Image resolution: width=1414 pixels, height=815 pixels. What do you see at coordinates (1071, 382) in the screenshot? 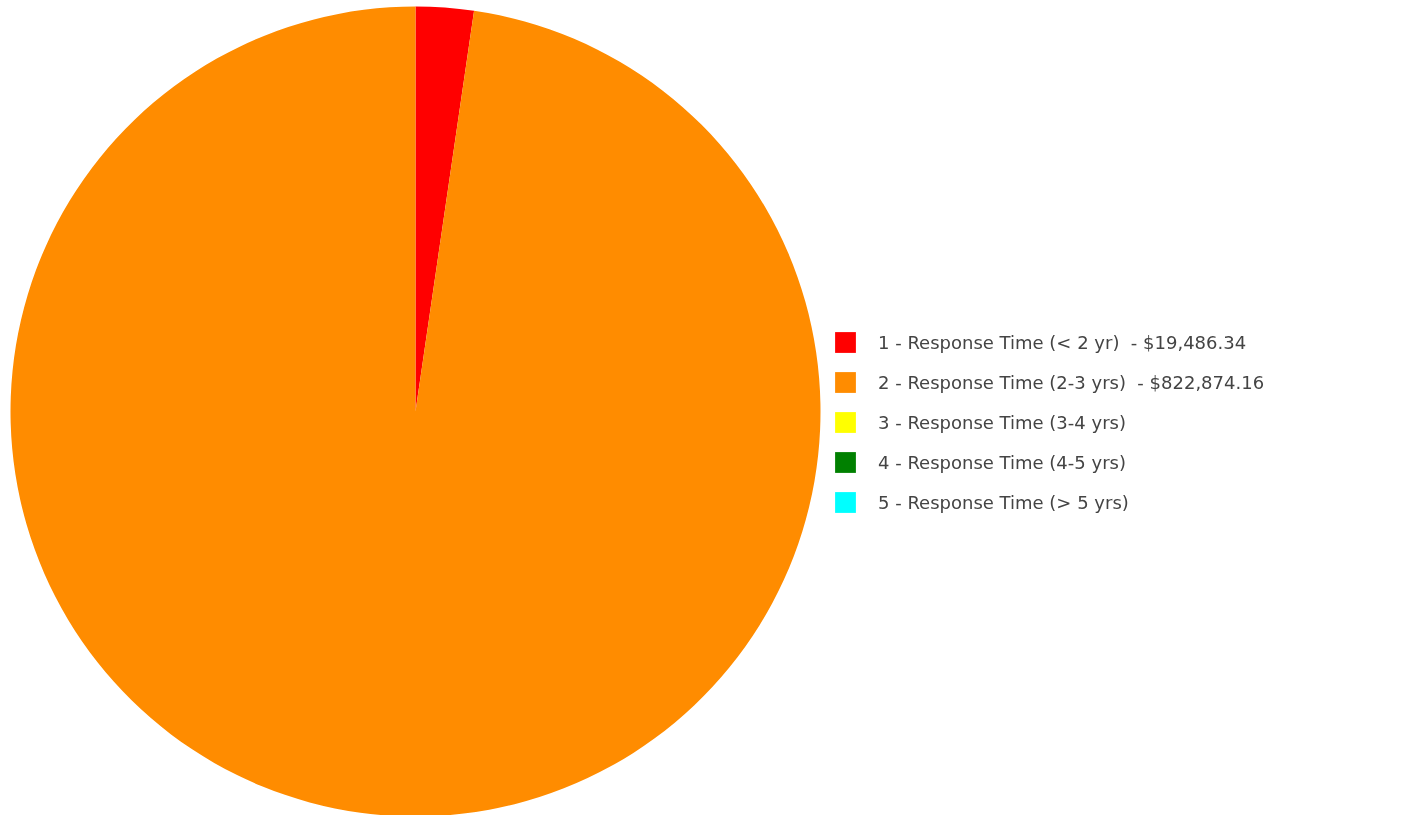
I see `legend-label: 2 - Response Time (2-3 yrs) - $822,874.16` at bounding box center [1071, 382].